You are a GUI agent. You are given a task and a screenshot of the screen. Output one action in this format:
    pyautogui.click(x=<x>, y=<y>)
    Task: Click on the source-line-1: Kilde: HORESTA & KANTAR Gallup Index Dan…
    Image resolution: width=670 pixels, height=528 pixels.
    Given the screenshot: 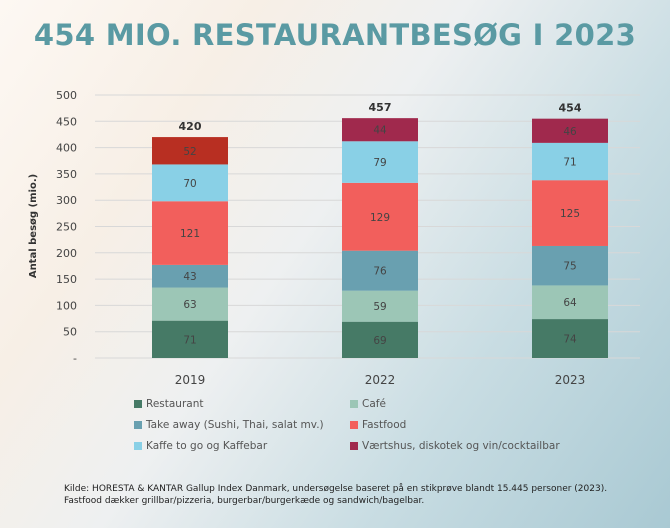 What is the action you would take?
    pyautogui.click(x=336, y=489)
    